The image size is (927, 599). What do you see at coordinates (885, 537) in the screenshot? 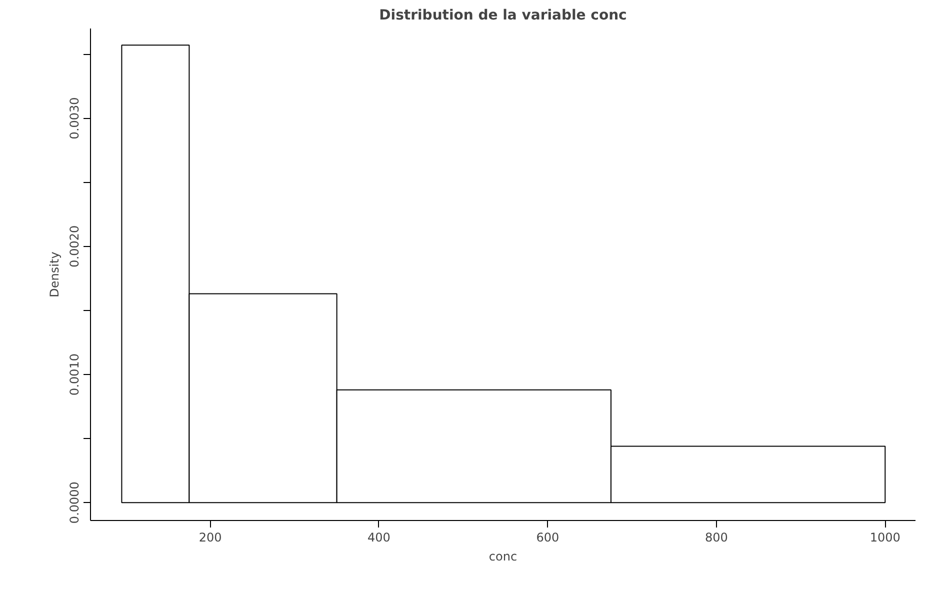
I see `x-tick-label: 1000` at bounding box center [885, 537].